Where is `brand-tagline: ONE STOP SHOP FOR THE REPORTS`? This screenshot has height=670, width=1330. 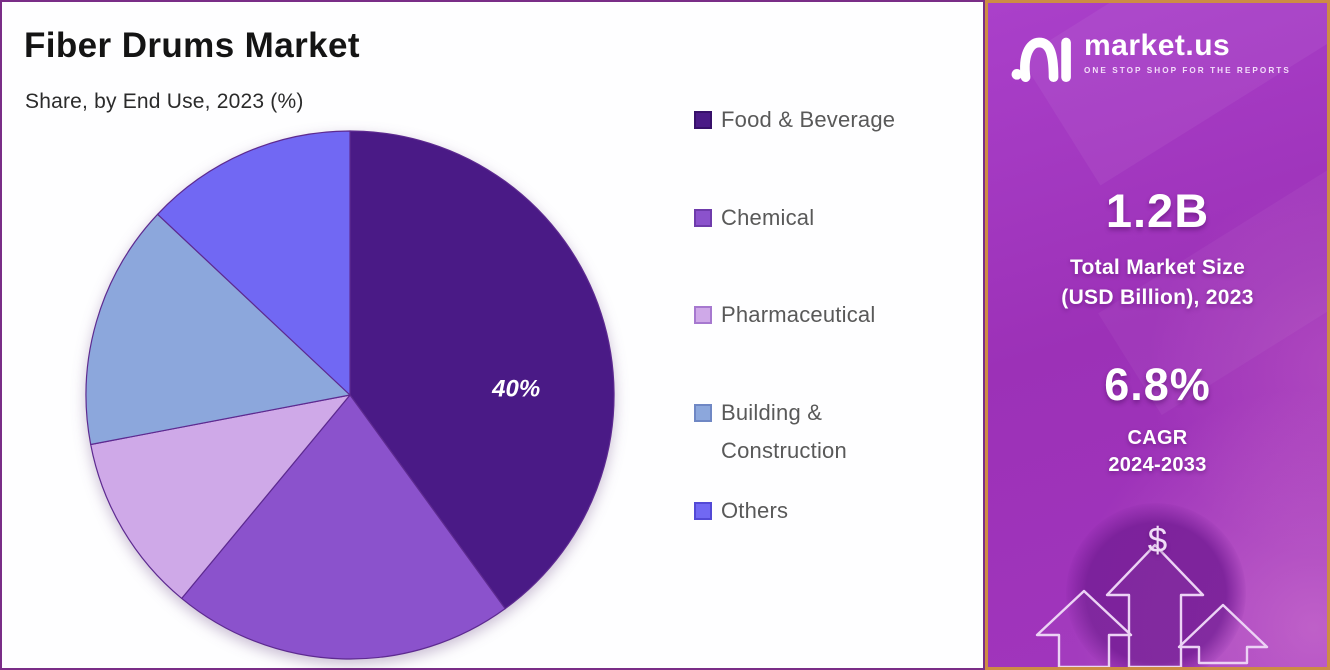 brand-tagline: ONE STOP SHOP FOR THE REPORTS is located at coordinates (1187, 70).